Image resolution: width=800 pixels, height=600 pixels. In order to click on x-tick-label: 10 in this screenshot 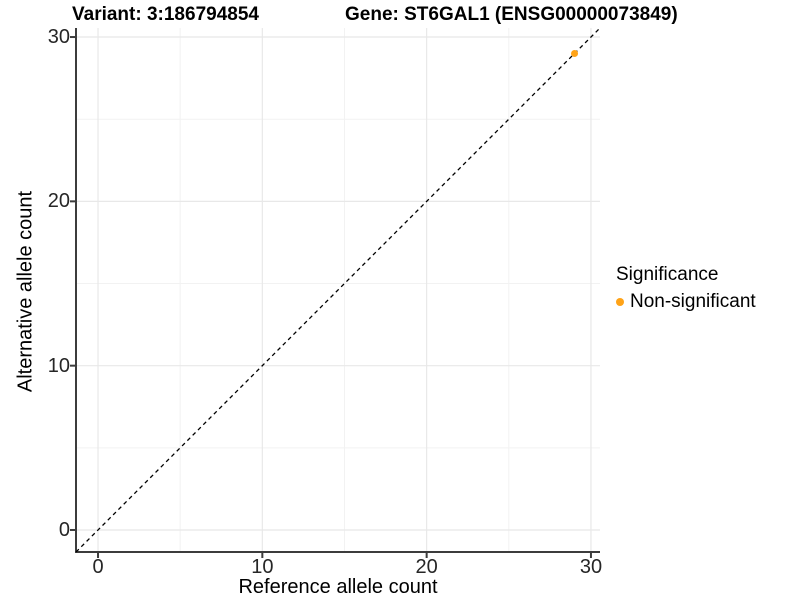, I will do `click(262, 567)`.